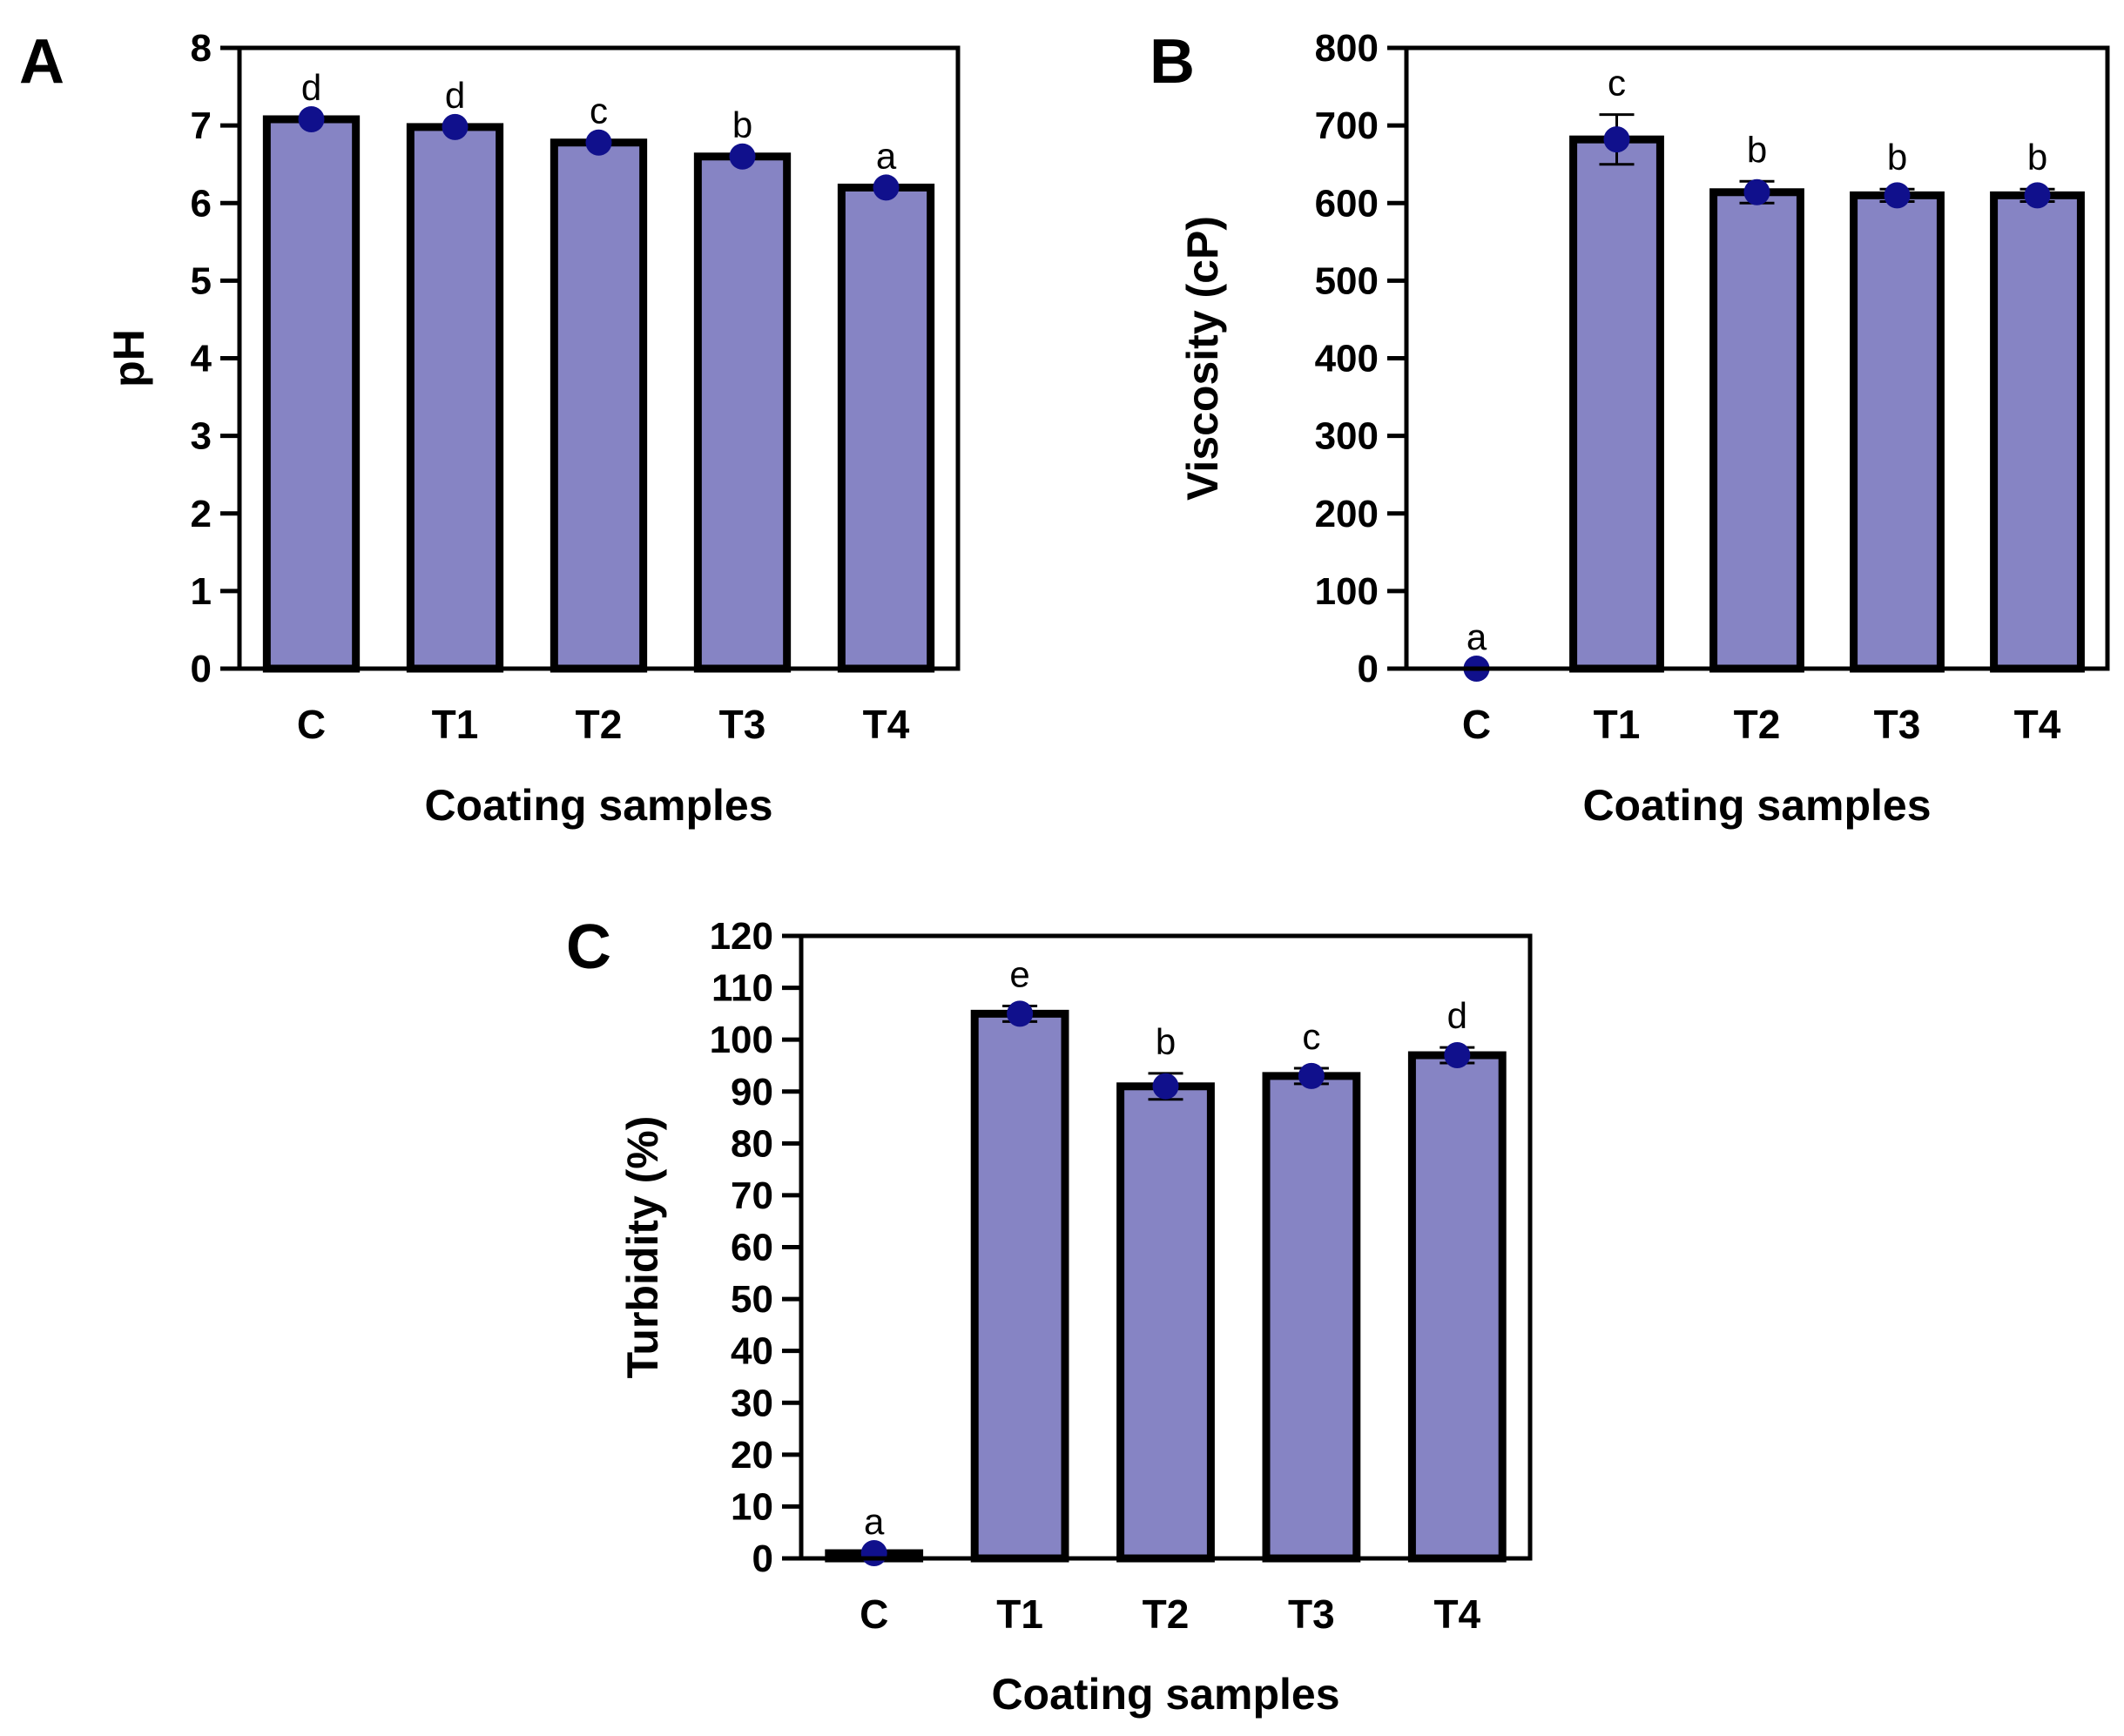 The image size is (2124, 1736). I want to click on y-tick-label: 3, so click(201, 436).